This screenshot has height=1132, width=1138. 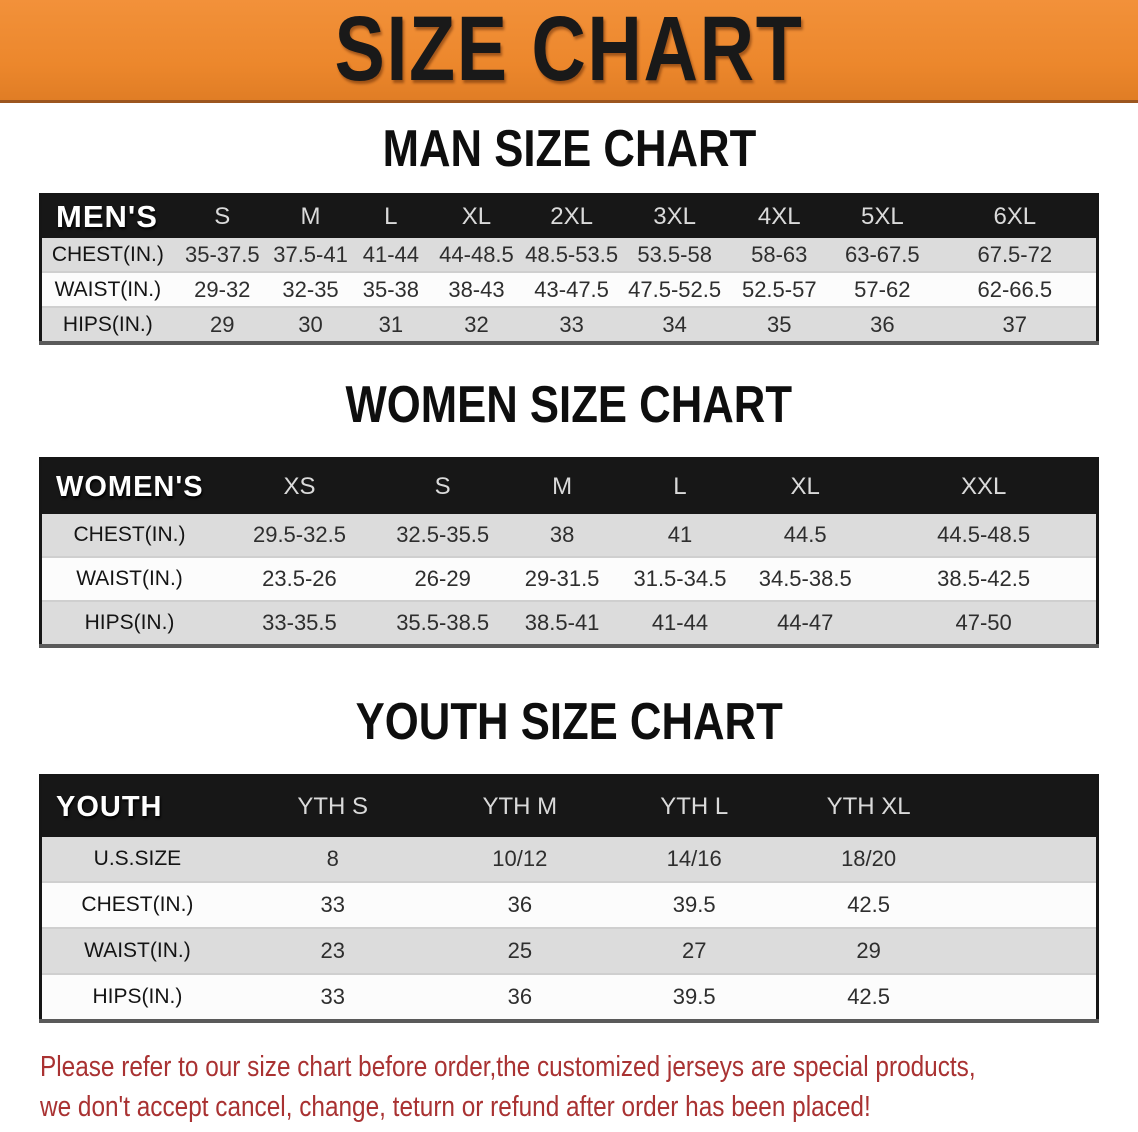 I want to click on youth-section-title: YOUTH SIZE CHART, so click(x=569, y=722).